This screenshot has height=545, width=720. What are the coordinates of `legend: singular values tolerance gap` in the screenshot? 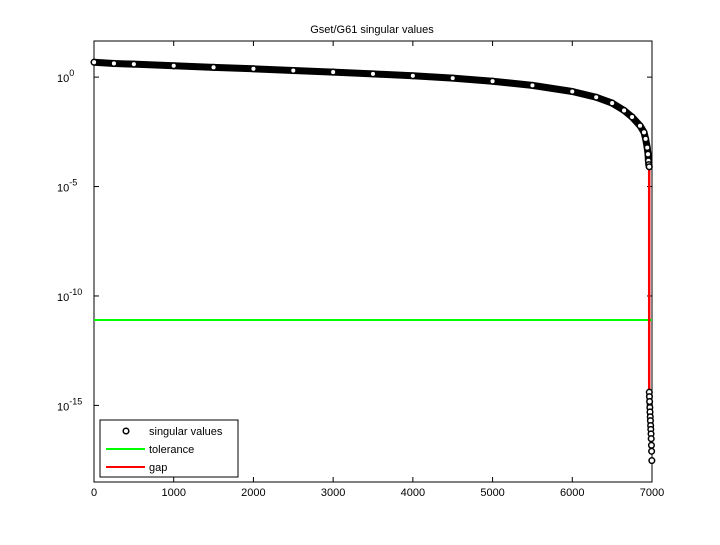 It's located at (169, 448).